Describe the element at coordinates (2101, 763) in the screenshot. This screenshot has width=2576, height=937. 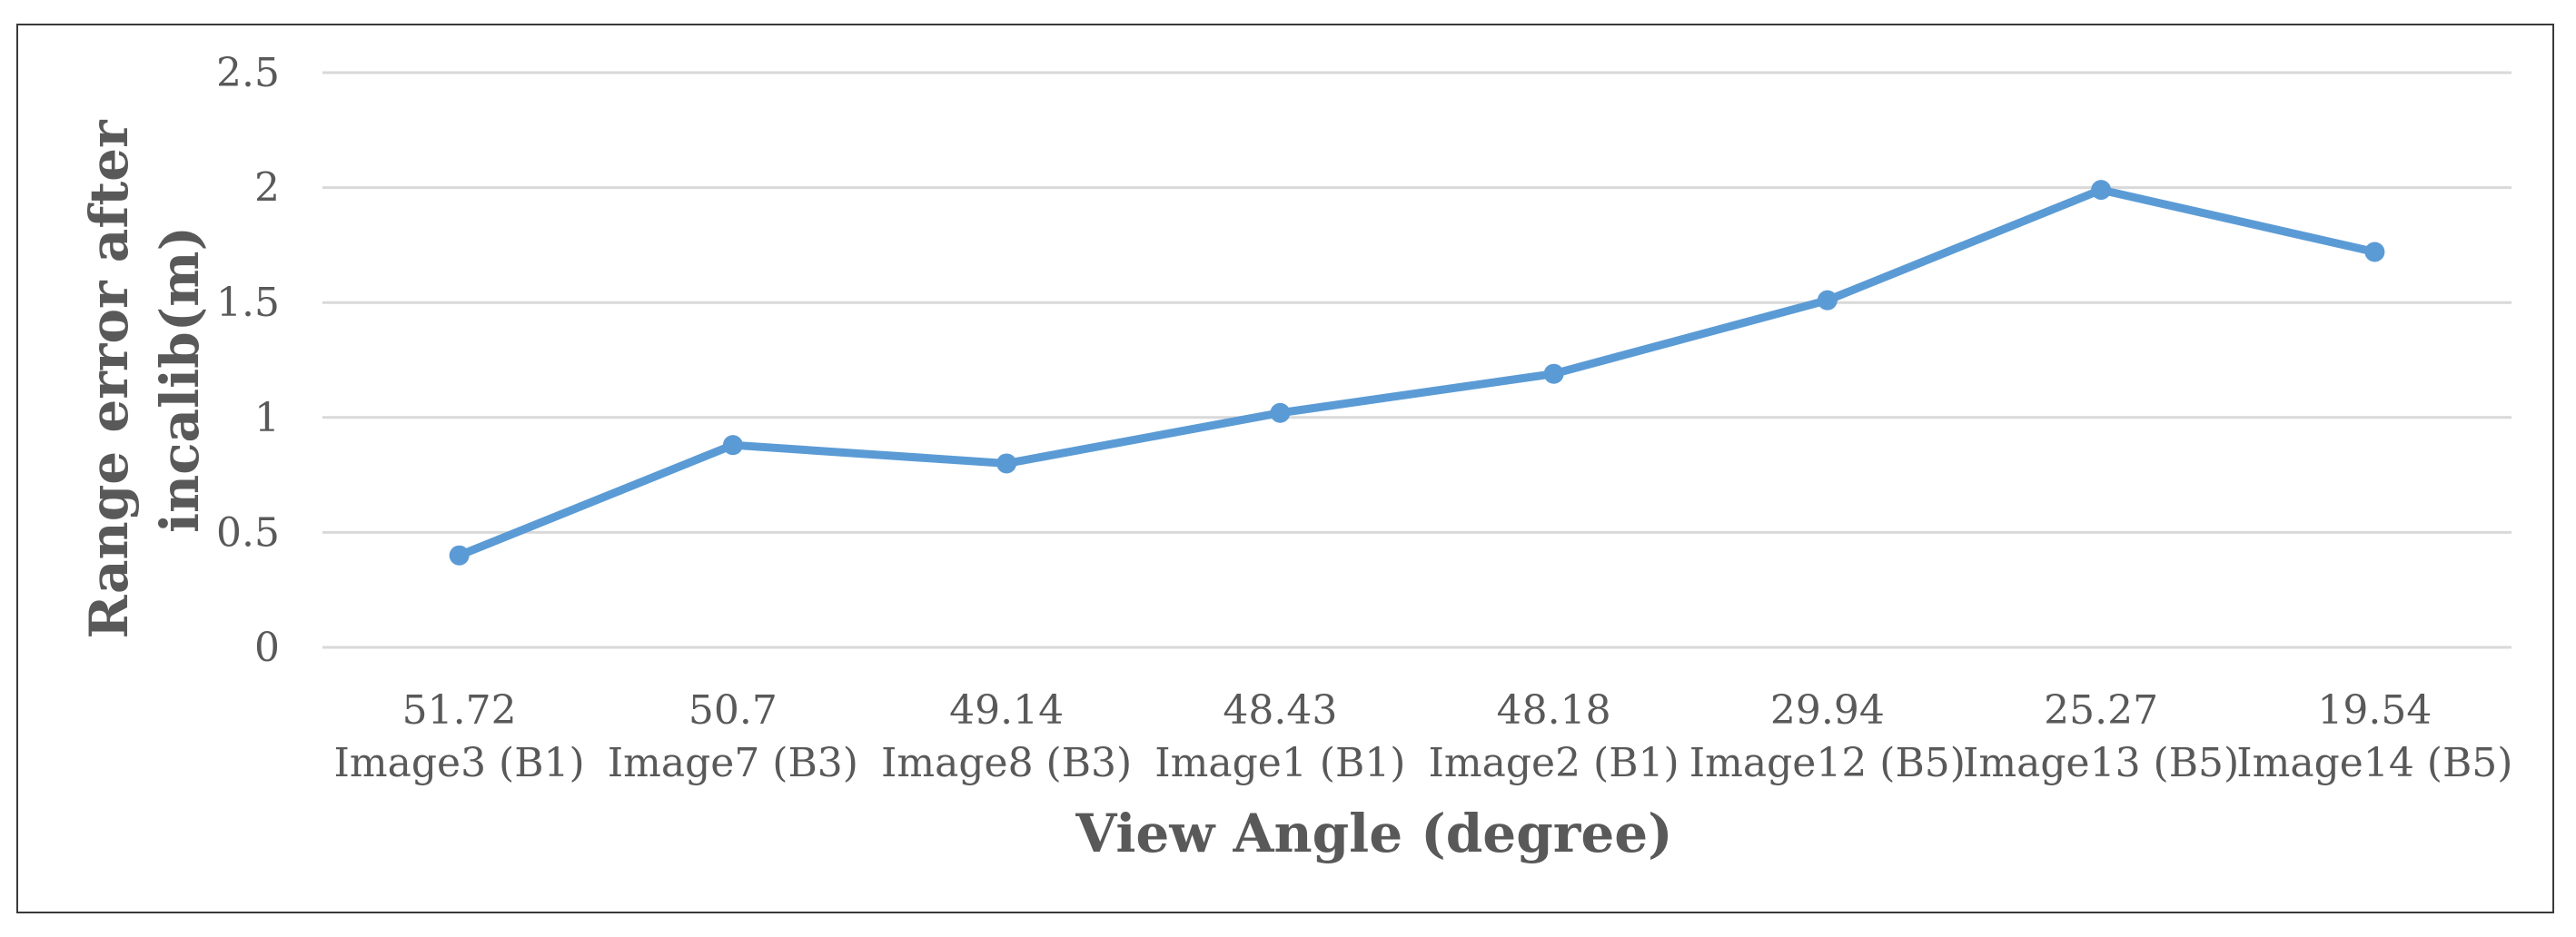
I see `x-tick-label-image: Image13 (B5)` at that location.